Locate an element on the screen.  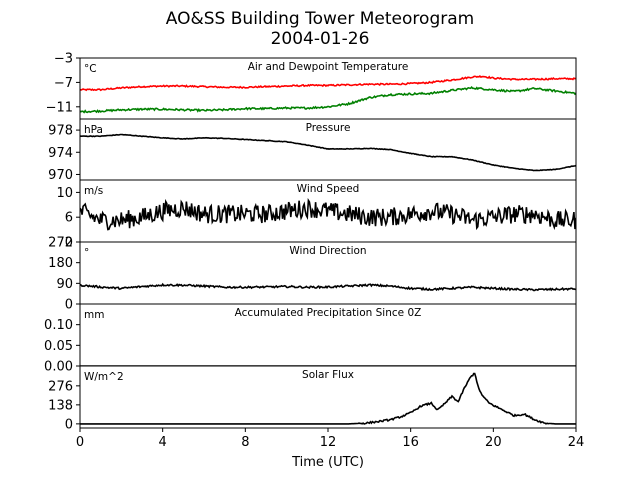
xtick-label: 12 is located at coordinates (328, 442).